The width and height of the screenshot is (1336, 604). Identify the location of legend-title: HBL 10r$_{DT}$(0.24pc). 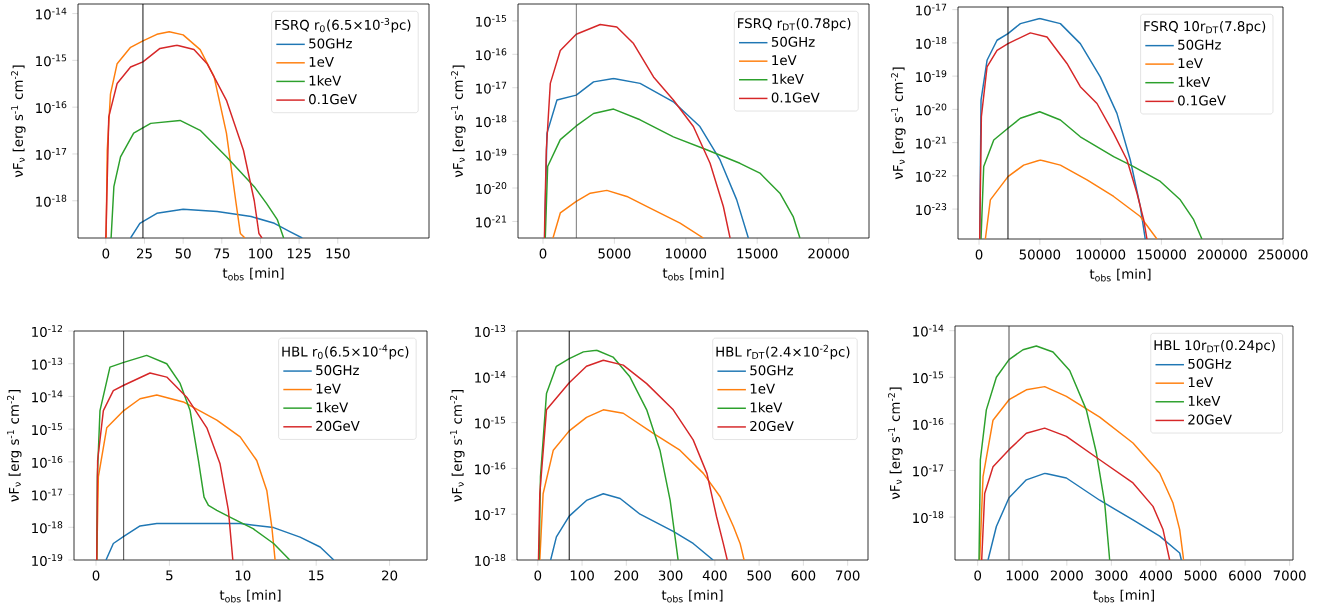
(1214, 346).